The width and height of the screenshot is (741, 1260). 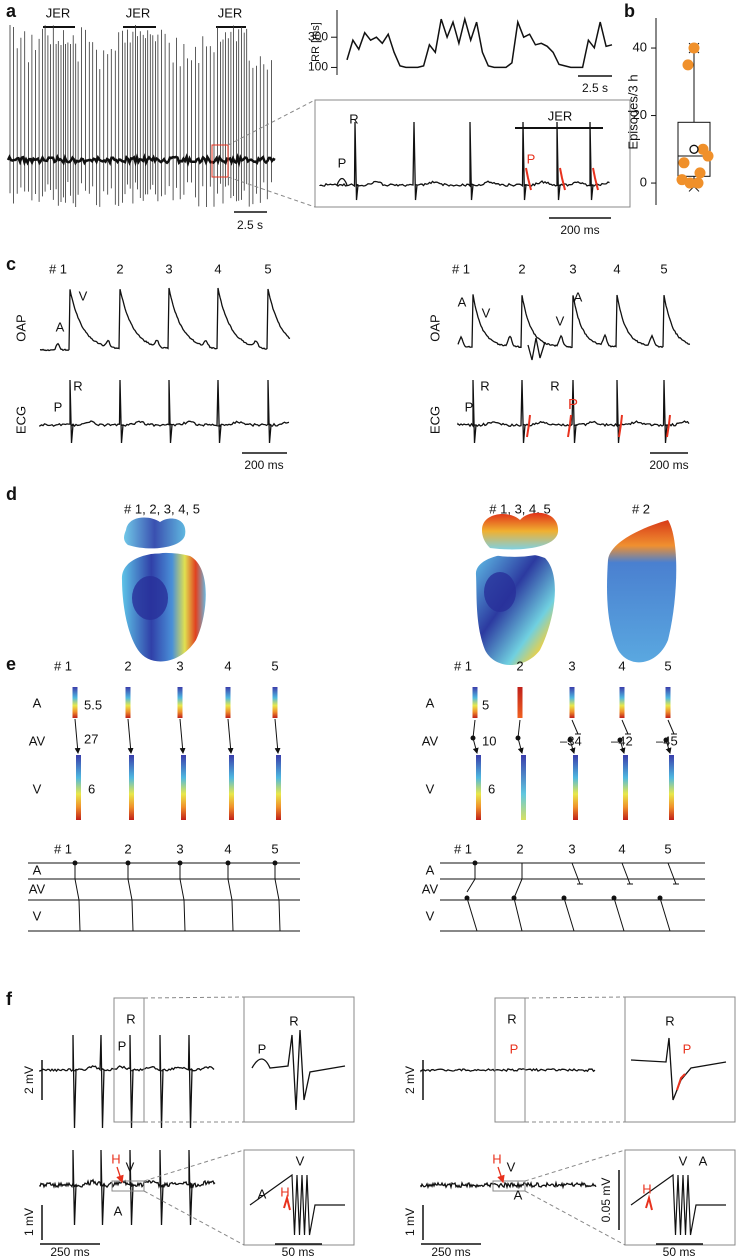 I want to click on oap-distortion, so click(x=536, y=349).